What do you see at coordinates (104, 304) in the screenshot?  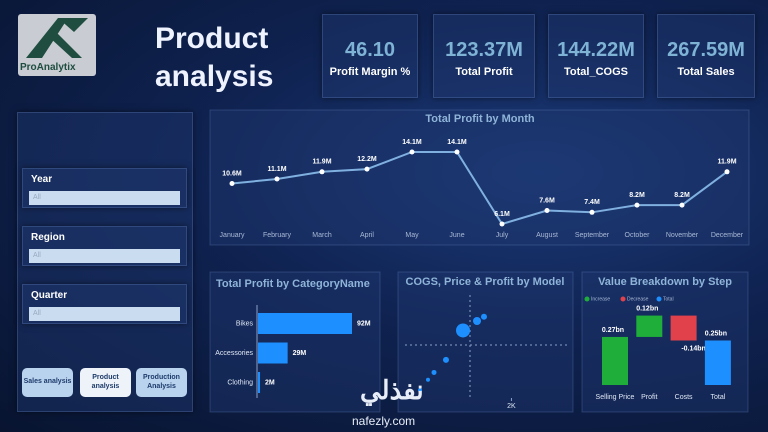 I see `slicer: Quarter All` at bounding box center [104, 304].